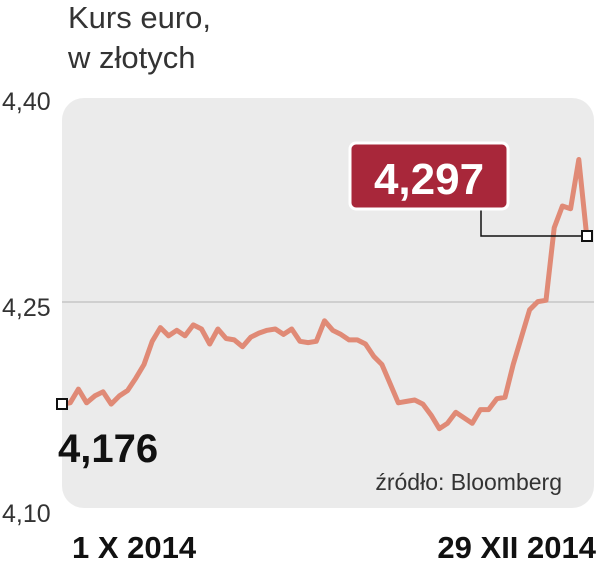  What do you see at coordinates (26, 308) in the screenshot?
I see `y-tick-425: 4,25` at bounding box center [26, 308].